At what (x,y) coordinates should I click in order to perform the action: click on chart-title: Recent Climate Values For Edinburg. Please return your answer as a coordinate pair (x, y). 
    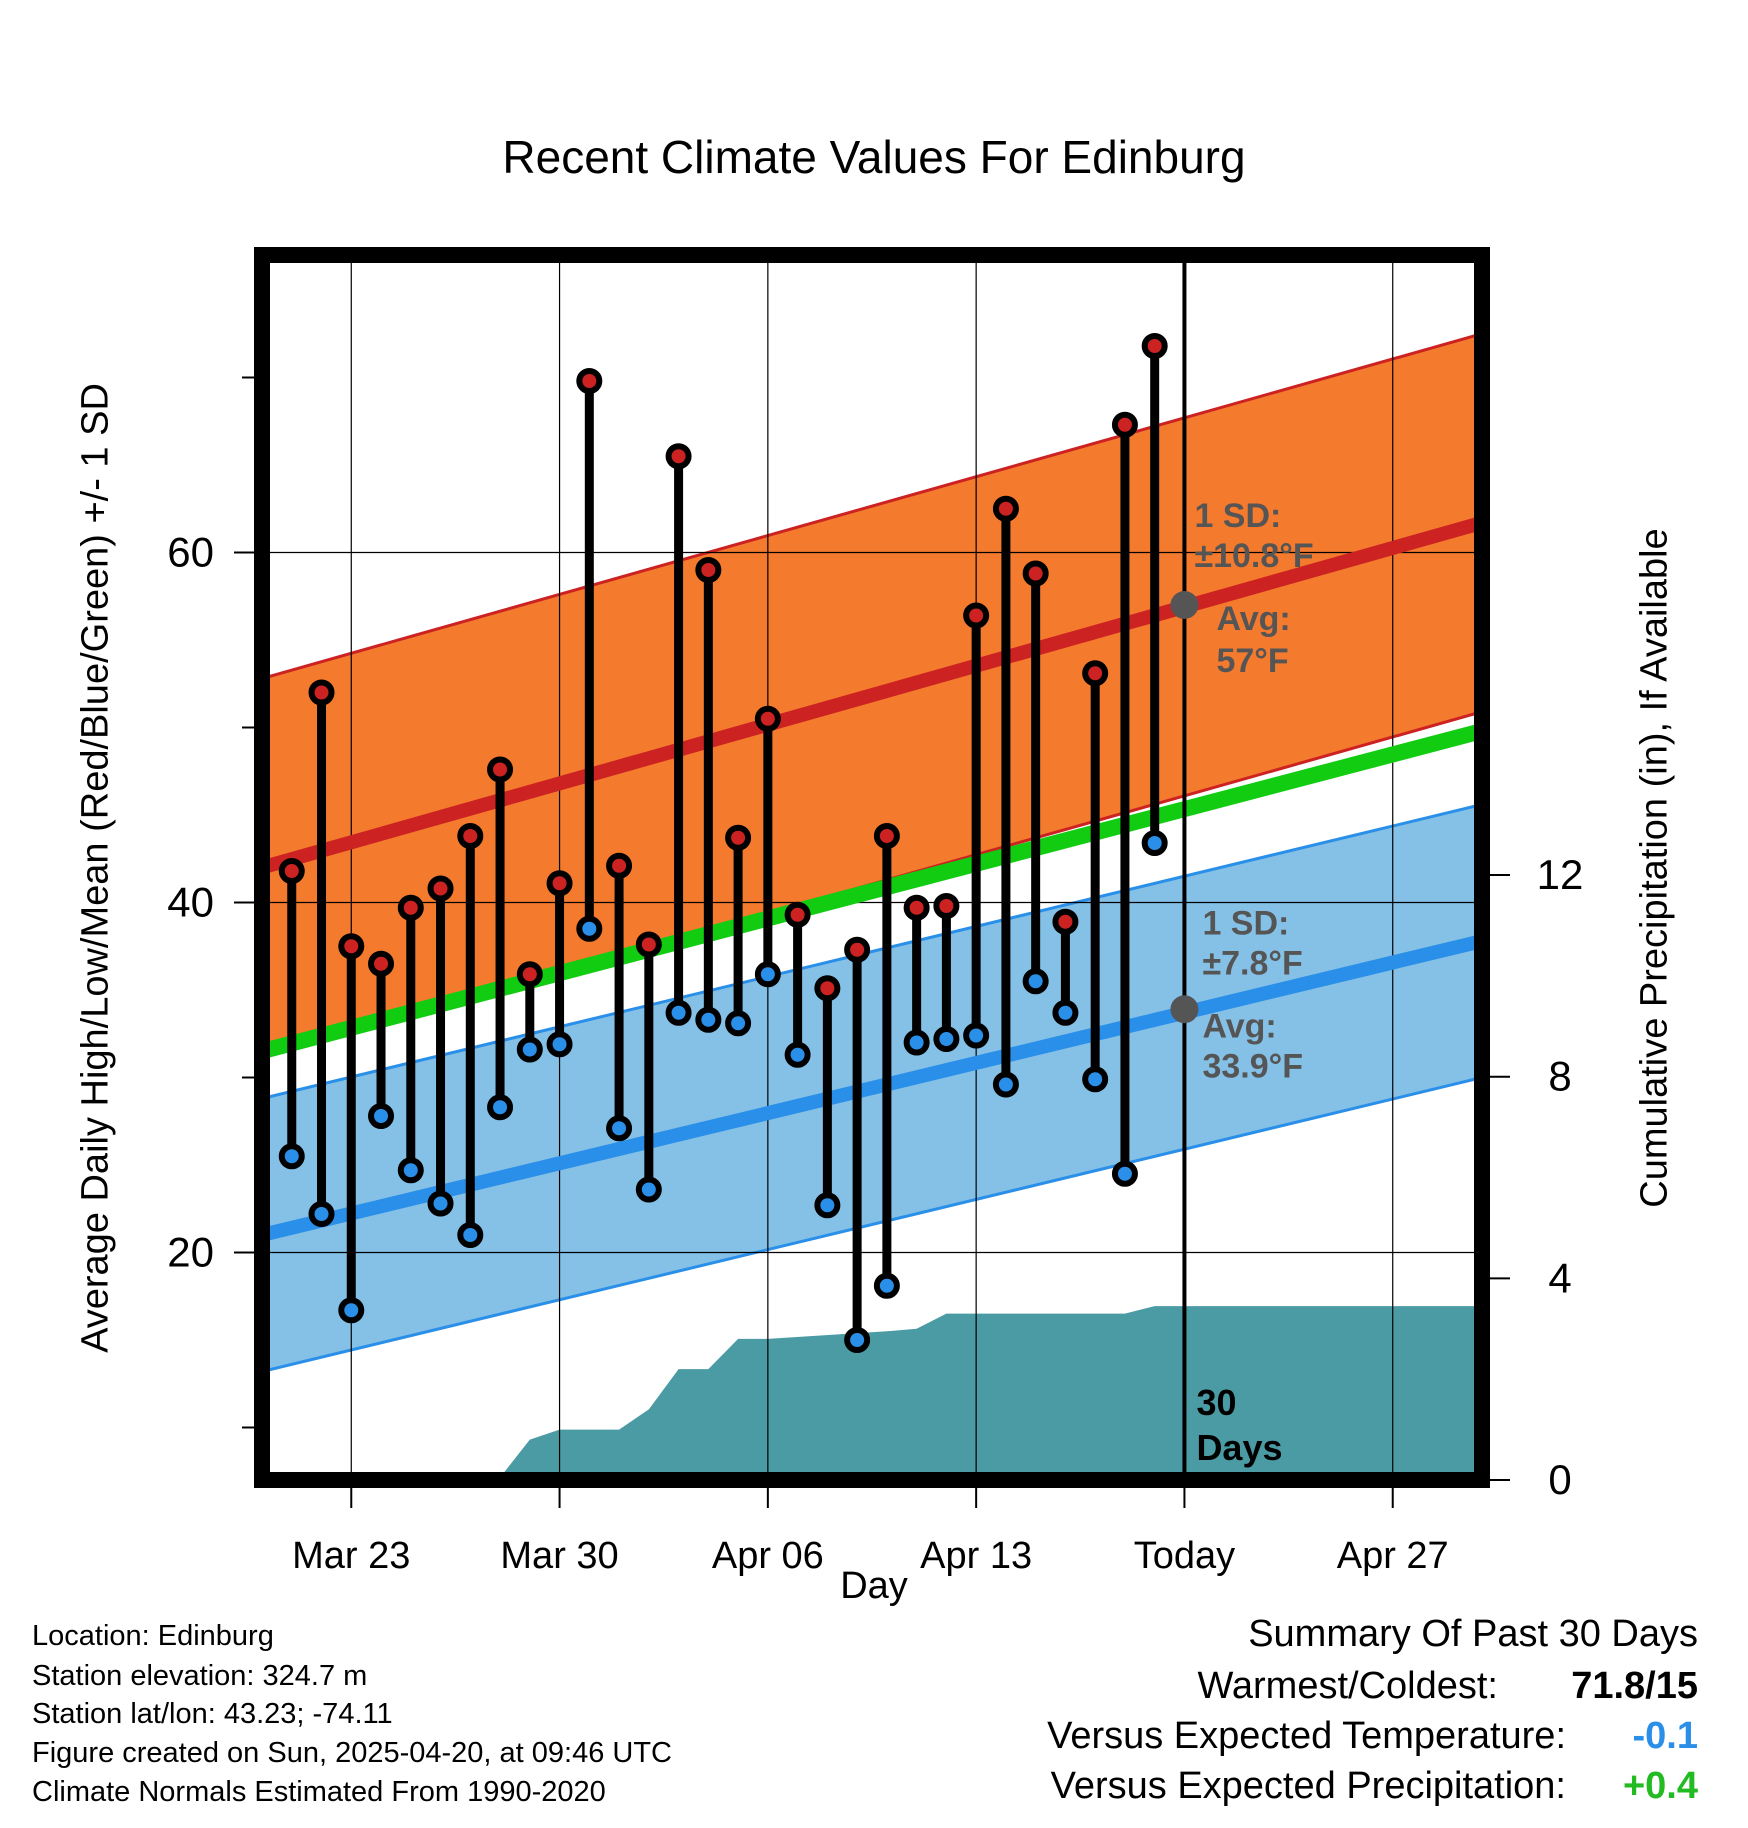
    Looking at the image, I should click on (874, 157).